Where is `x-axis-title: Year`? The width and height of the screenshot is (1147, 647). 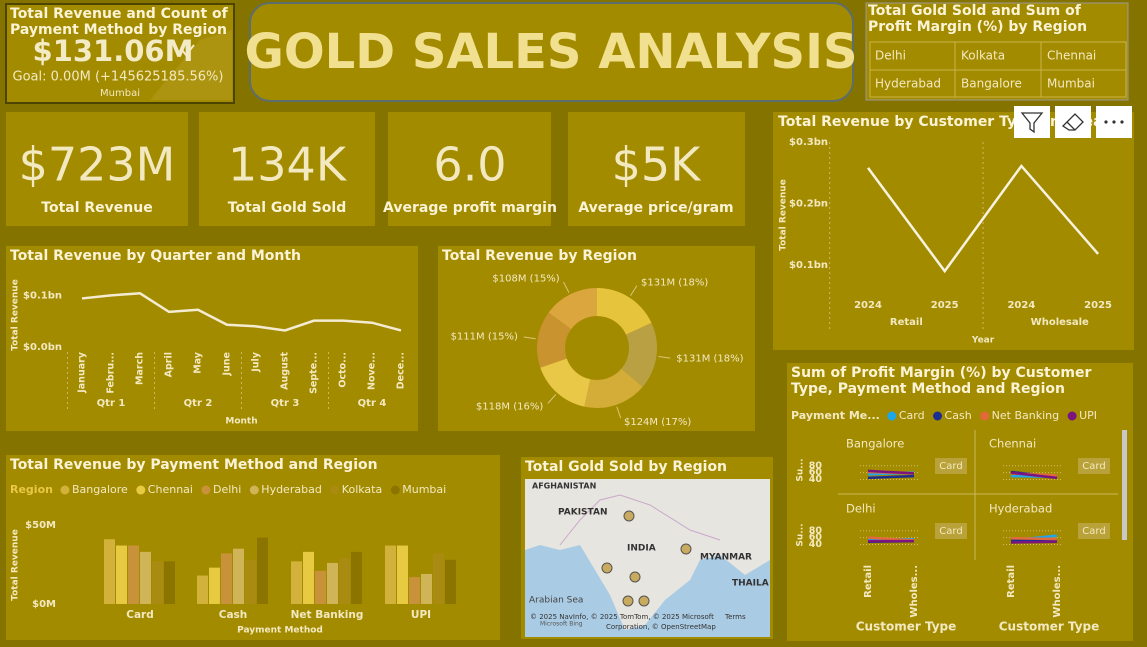 x-axis-title: Year is located at coordinates (983, 341).